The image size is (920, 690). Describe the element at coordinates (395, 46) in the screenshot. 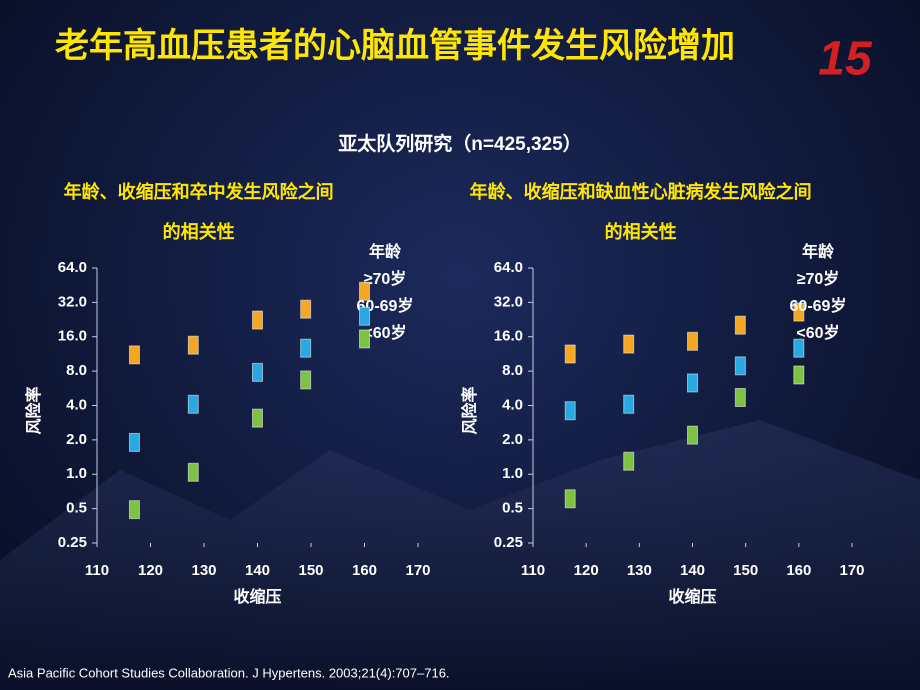

I see `slide-title: 老年高血压患者的心脑血管事件发生风险增加` at that location.